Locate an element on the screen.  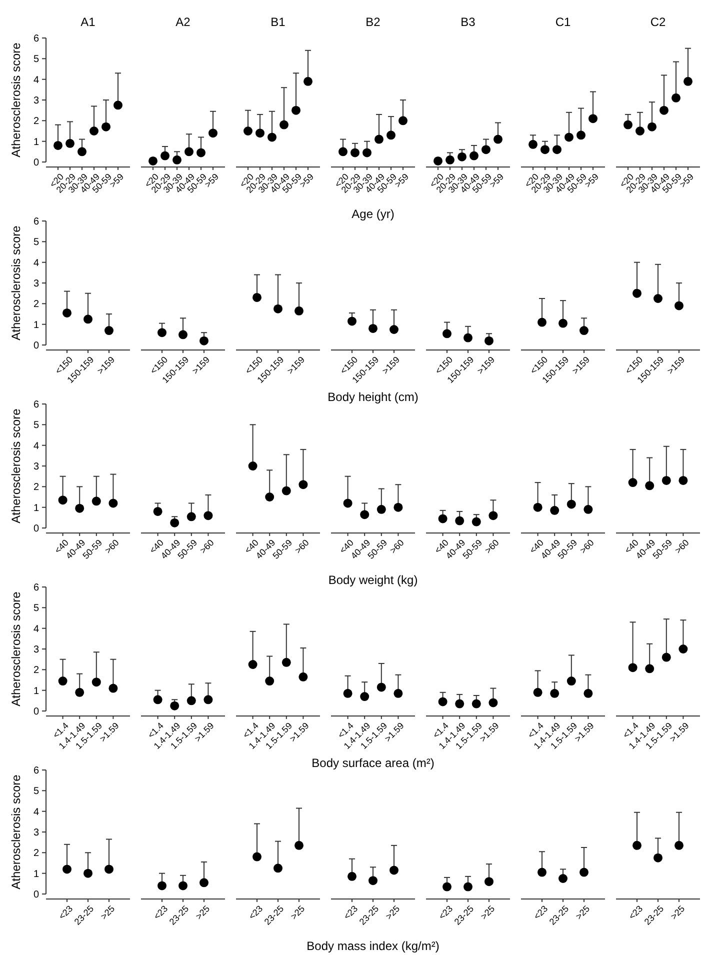
chart-title: B3 is located at coordinates (468, 22).